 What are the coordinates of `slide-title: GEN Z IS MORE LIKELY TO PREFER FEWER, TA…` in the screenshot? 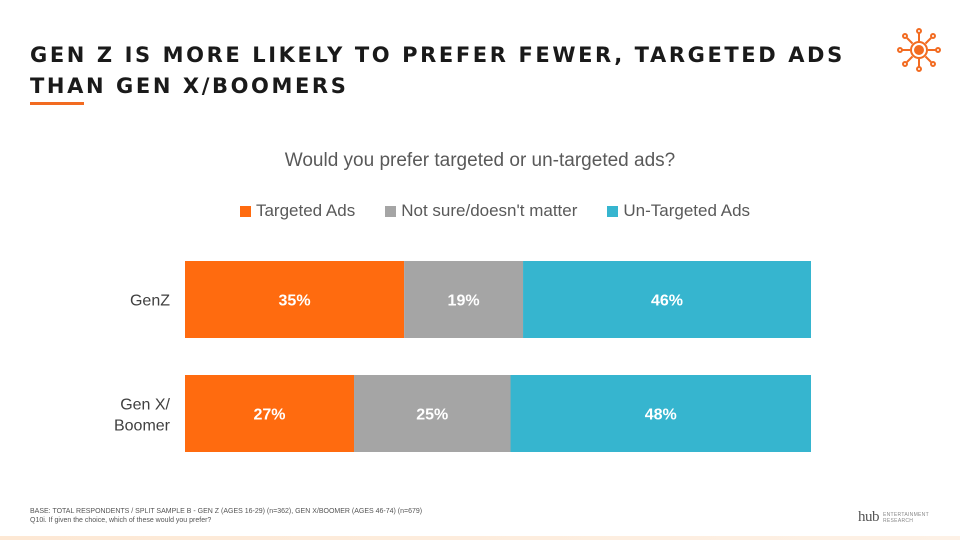 It's located at (440, 71).